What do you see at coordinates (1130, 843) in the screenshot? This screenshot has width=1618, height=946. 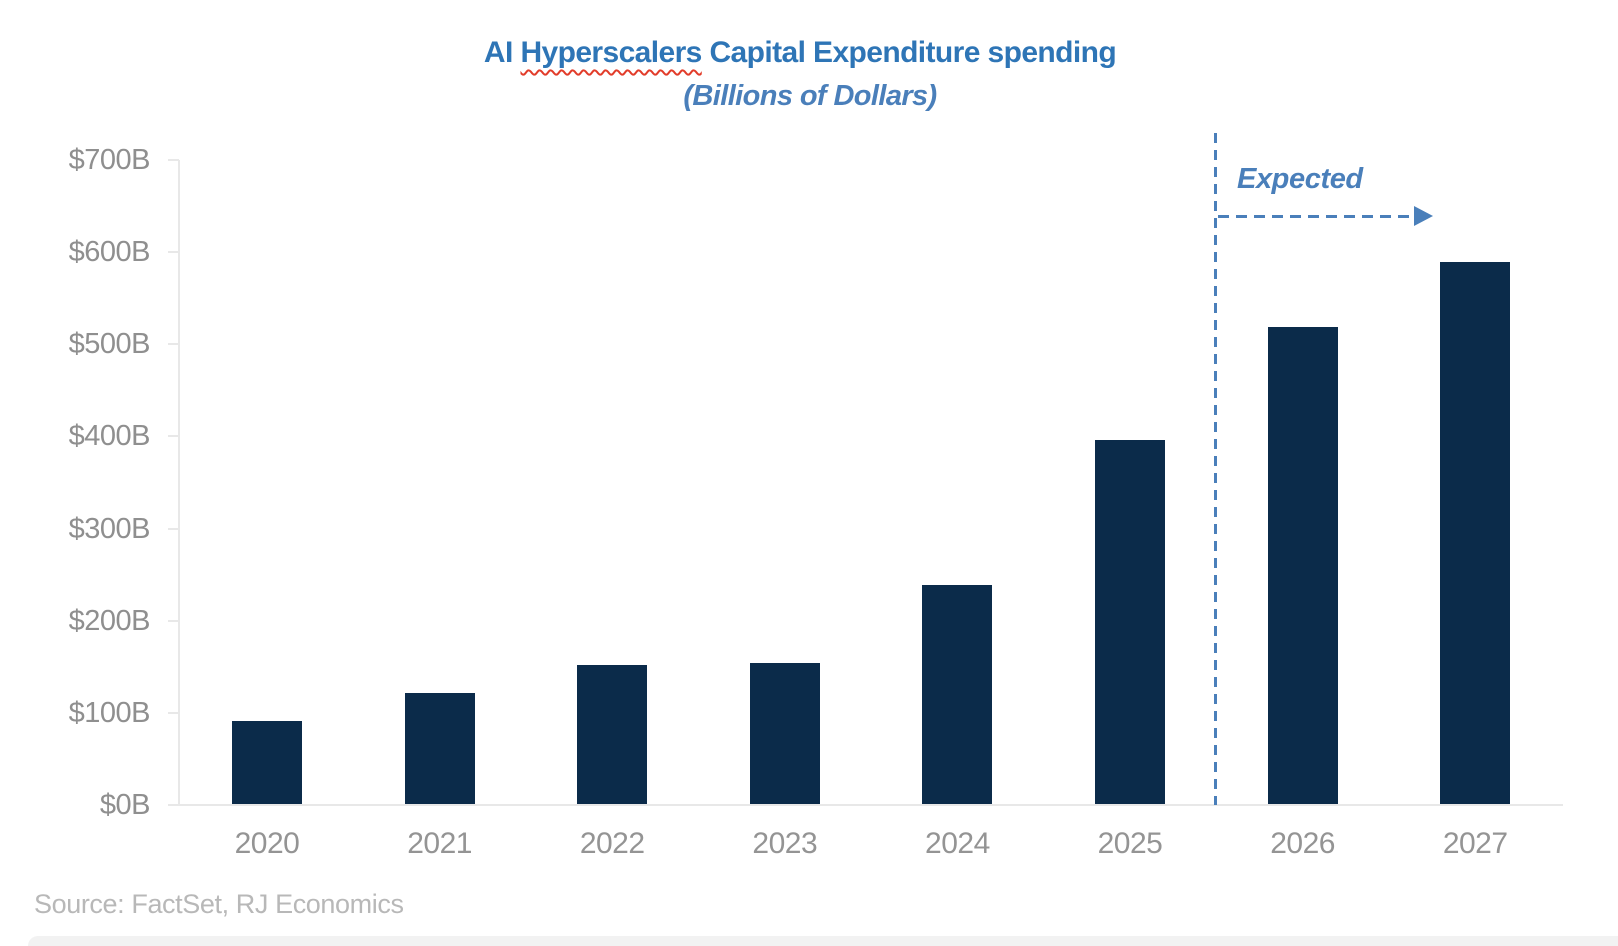 I see `x-axis-label-2025: 2025` at bounding box center [1130, 843].